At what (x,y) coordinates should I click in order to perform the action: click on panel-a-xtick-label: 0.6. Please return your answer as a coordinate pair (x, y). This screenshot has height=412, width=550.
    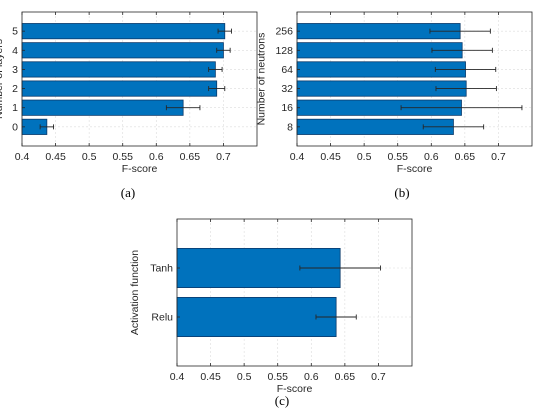
    Looking at the image, I should click on (156, 157).